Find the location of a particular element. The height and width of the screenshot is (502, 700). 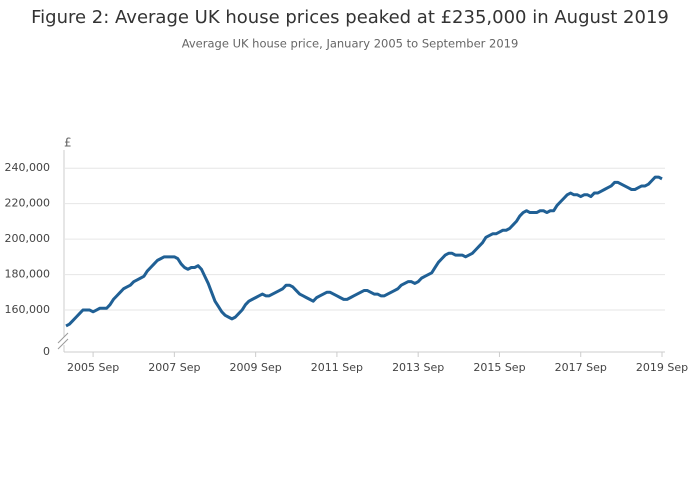

y-tick-label: 0 is located at coordinates (46, 351).